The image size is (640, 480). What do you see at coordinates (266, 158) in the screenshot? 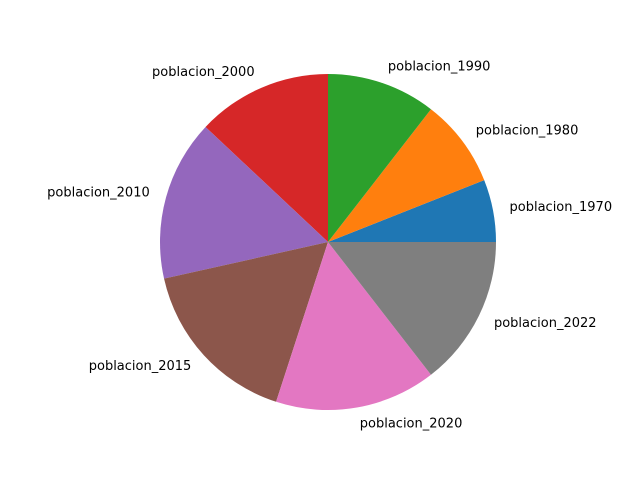
I see `pie-slice-poblacion_2000` at bounding box center [266, 158].